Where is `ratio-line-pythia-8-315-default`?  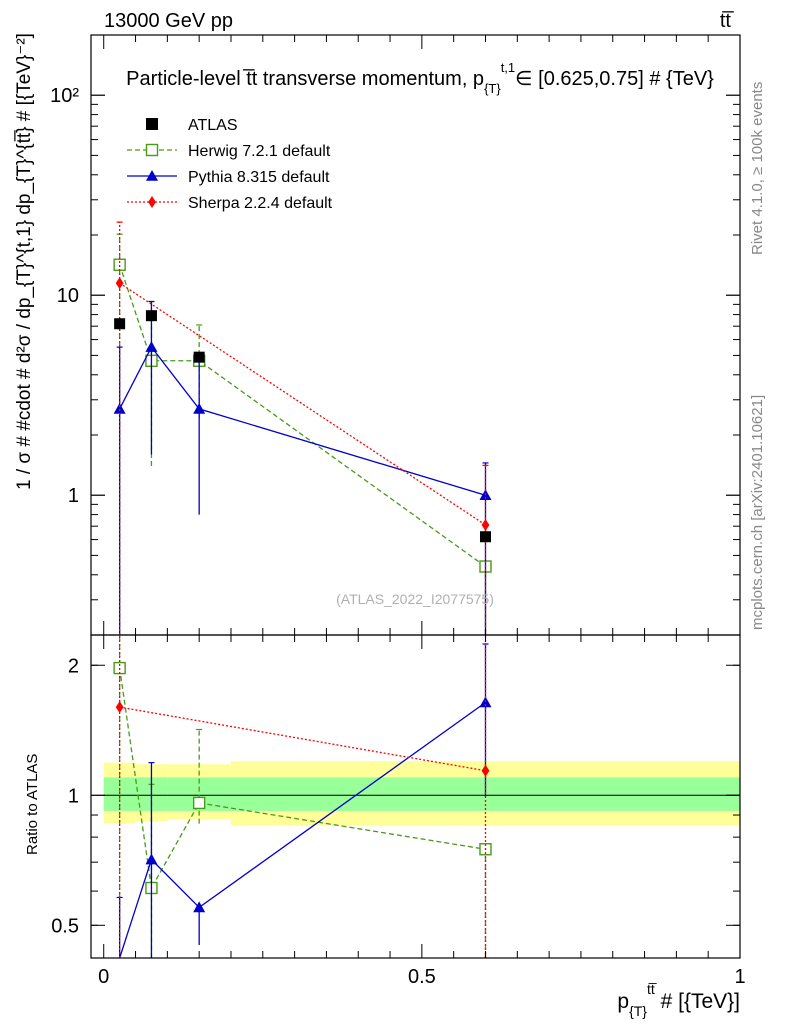
ratio-line-pythia-8-315-default is located at coordinates (302, 830).